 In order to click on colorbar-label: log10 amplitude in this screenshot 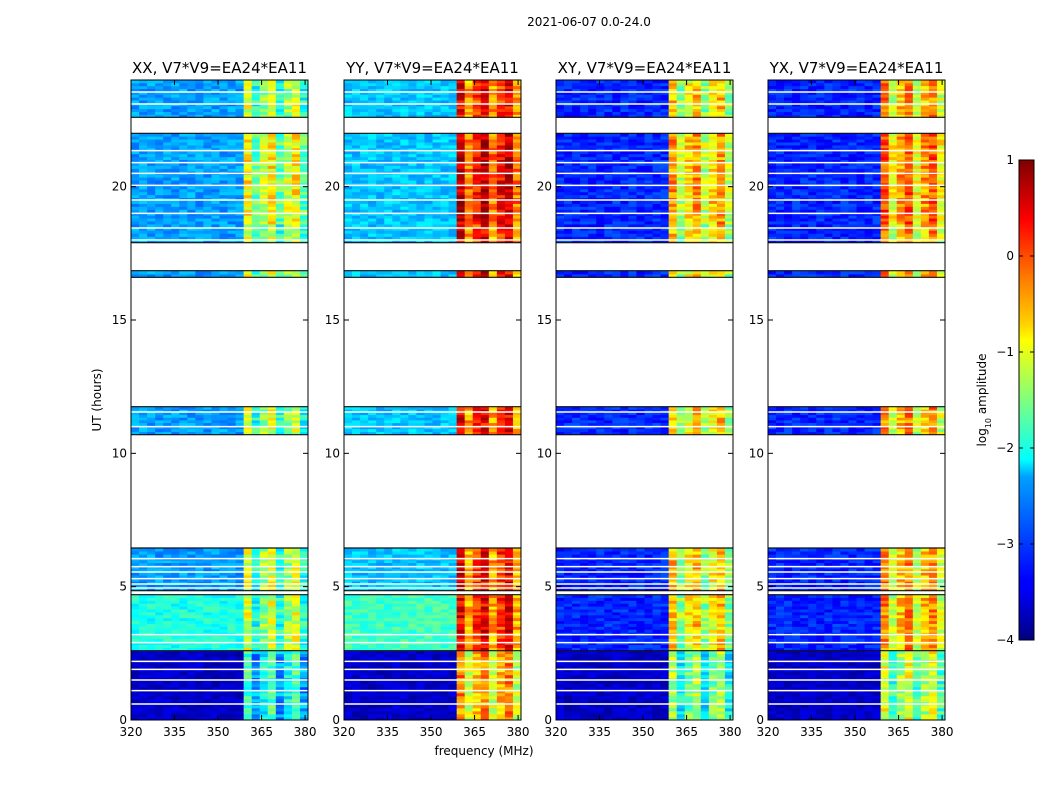, I will do `click(984, 400)`.